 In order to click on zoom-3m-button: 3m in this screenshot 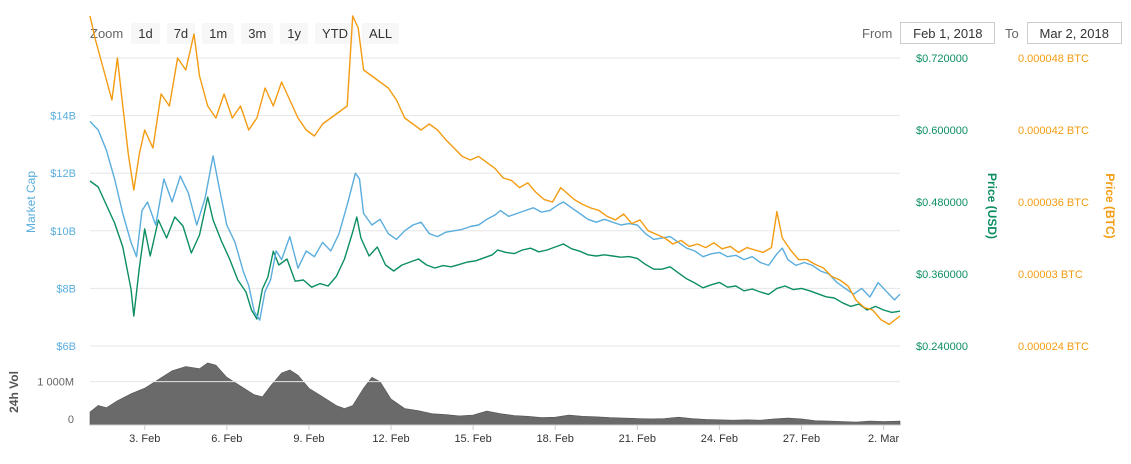, I will do `click(257, 33)`.